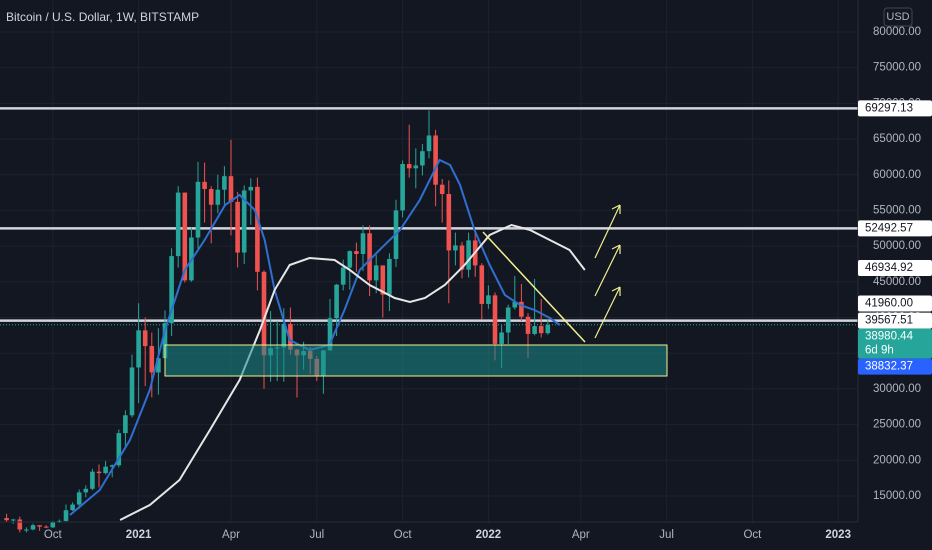  I want to click on x-tick-label: 2022, so click(489, 535).